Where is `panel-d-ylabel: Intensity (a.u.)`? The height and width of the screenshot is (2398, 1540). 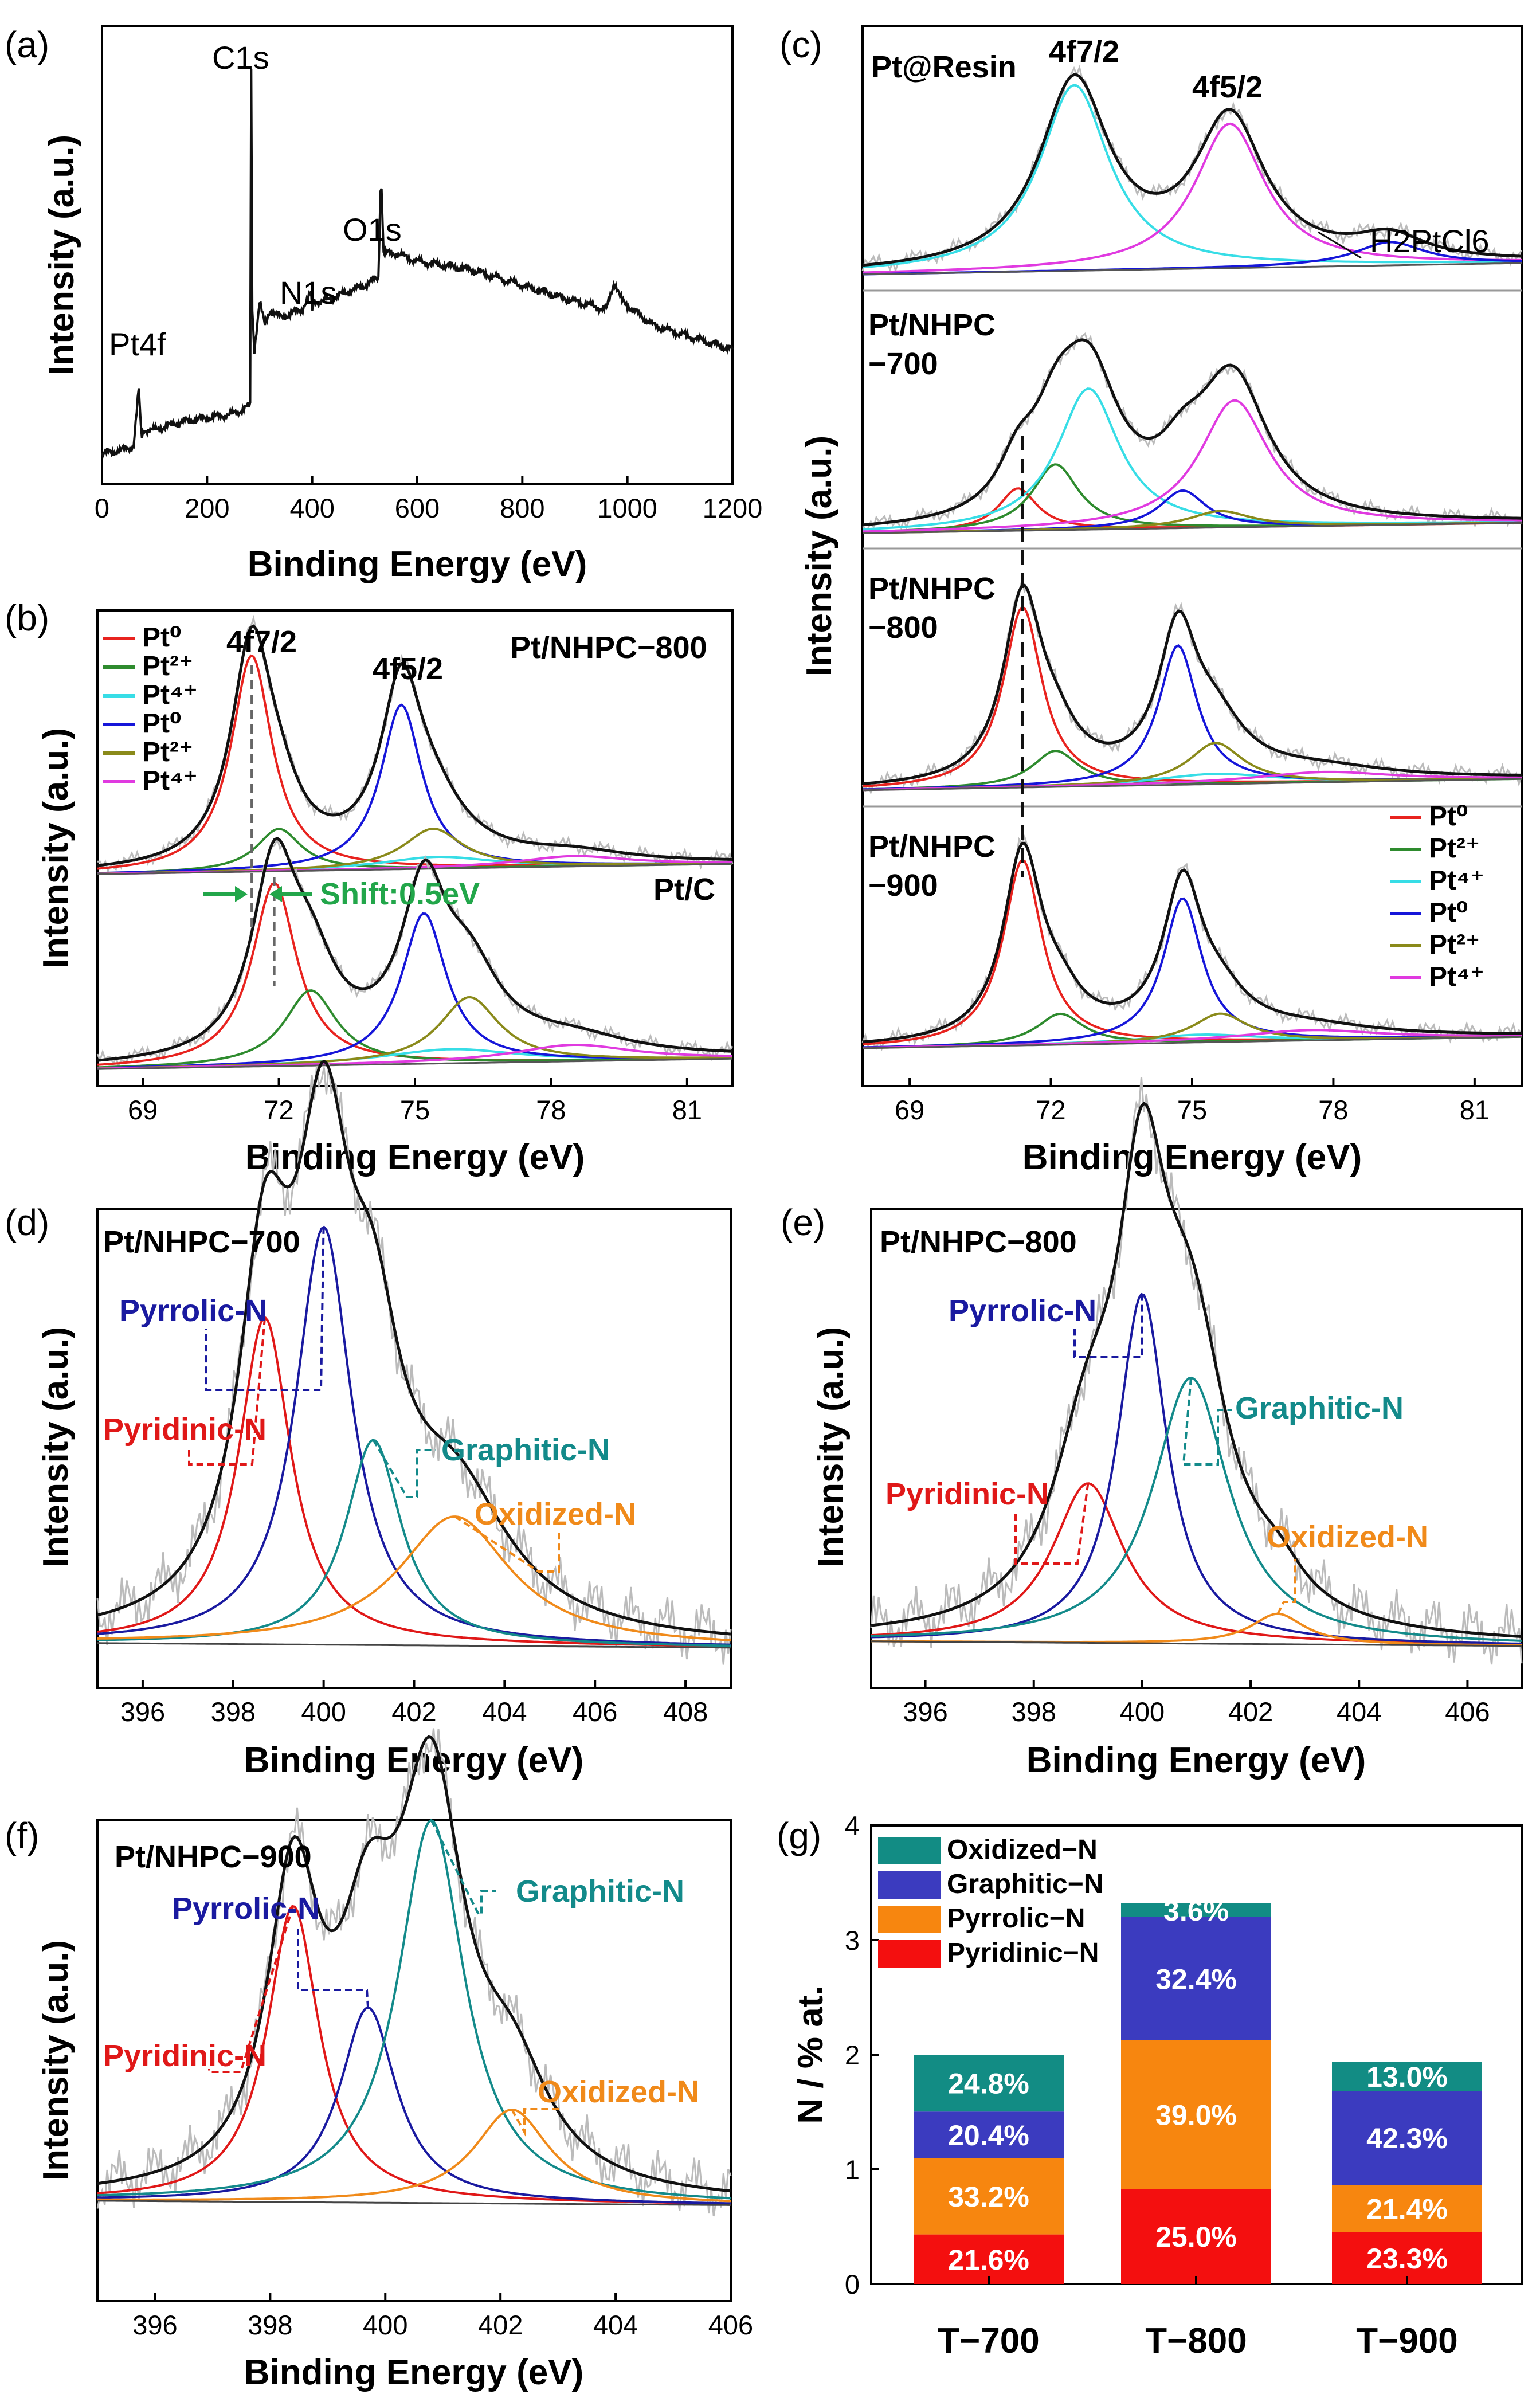
panel-d-ylabel: Intensity (a.u.) is located at coordinates (56, 1447).